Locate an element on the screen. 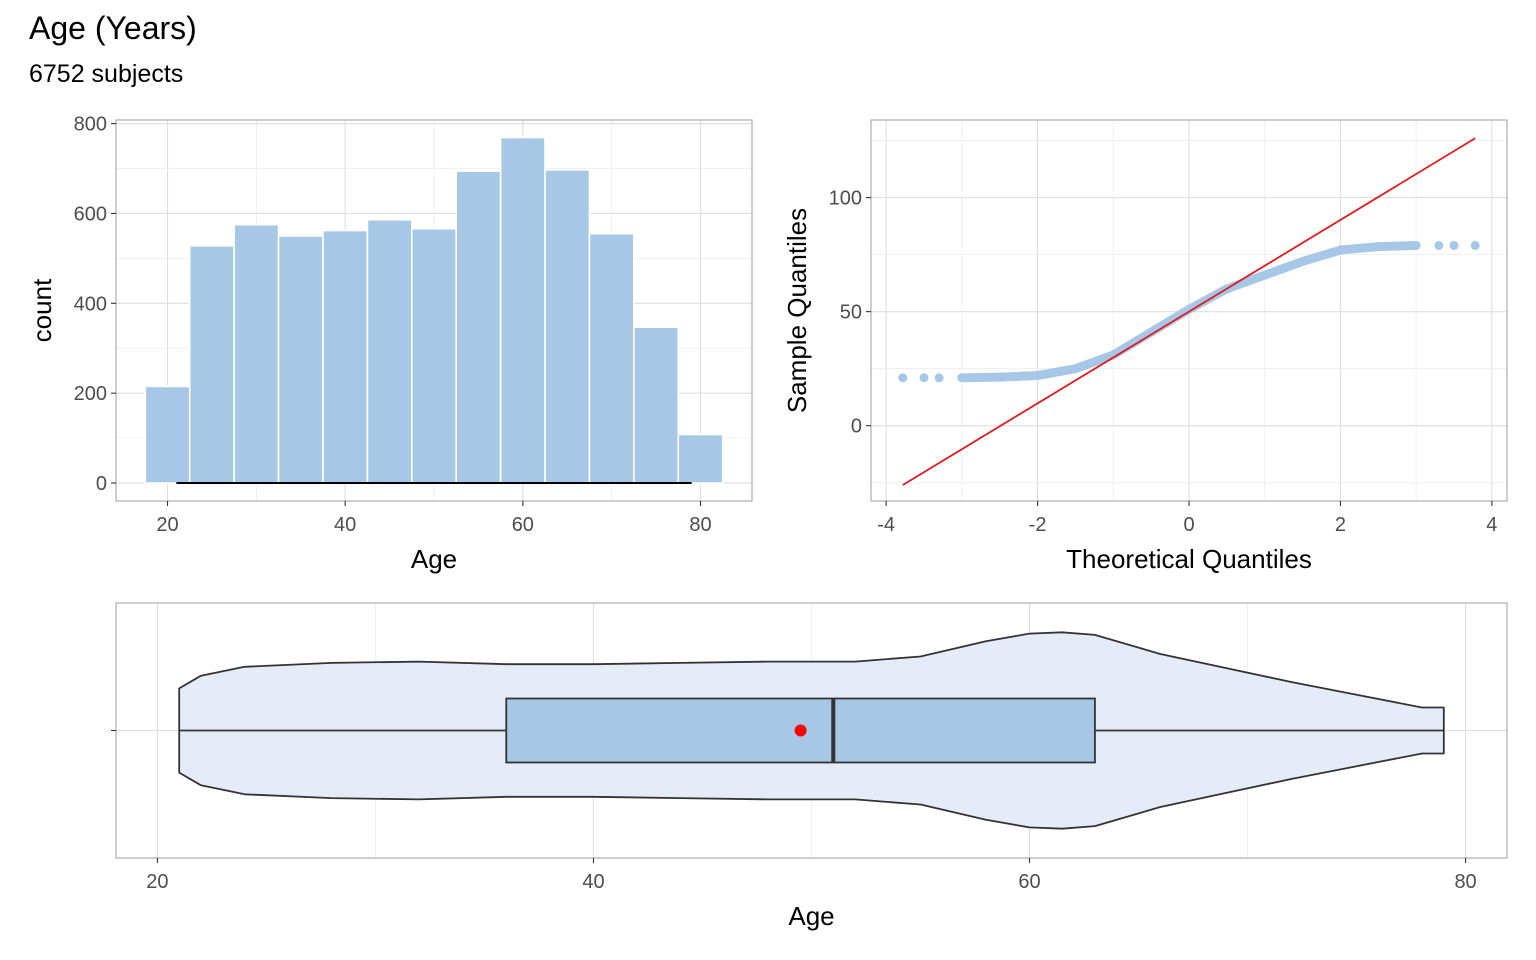  figure-subtitle: 6752 subjects is located at coordinates (106, 74).